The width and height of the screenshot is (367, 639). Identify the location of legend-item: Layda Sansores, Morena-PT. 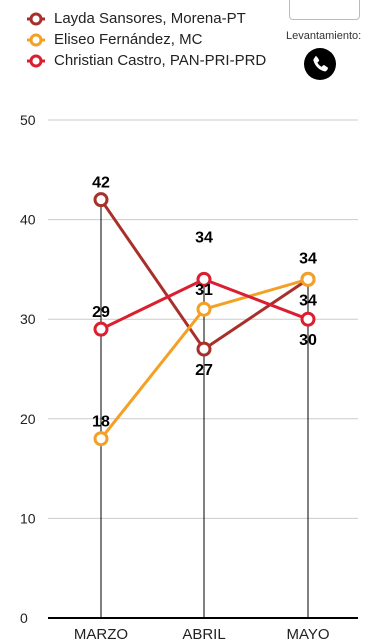
(146, 18).